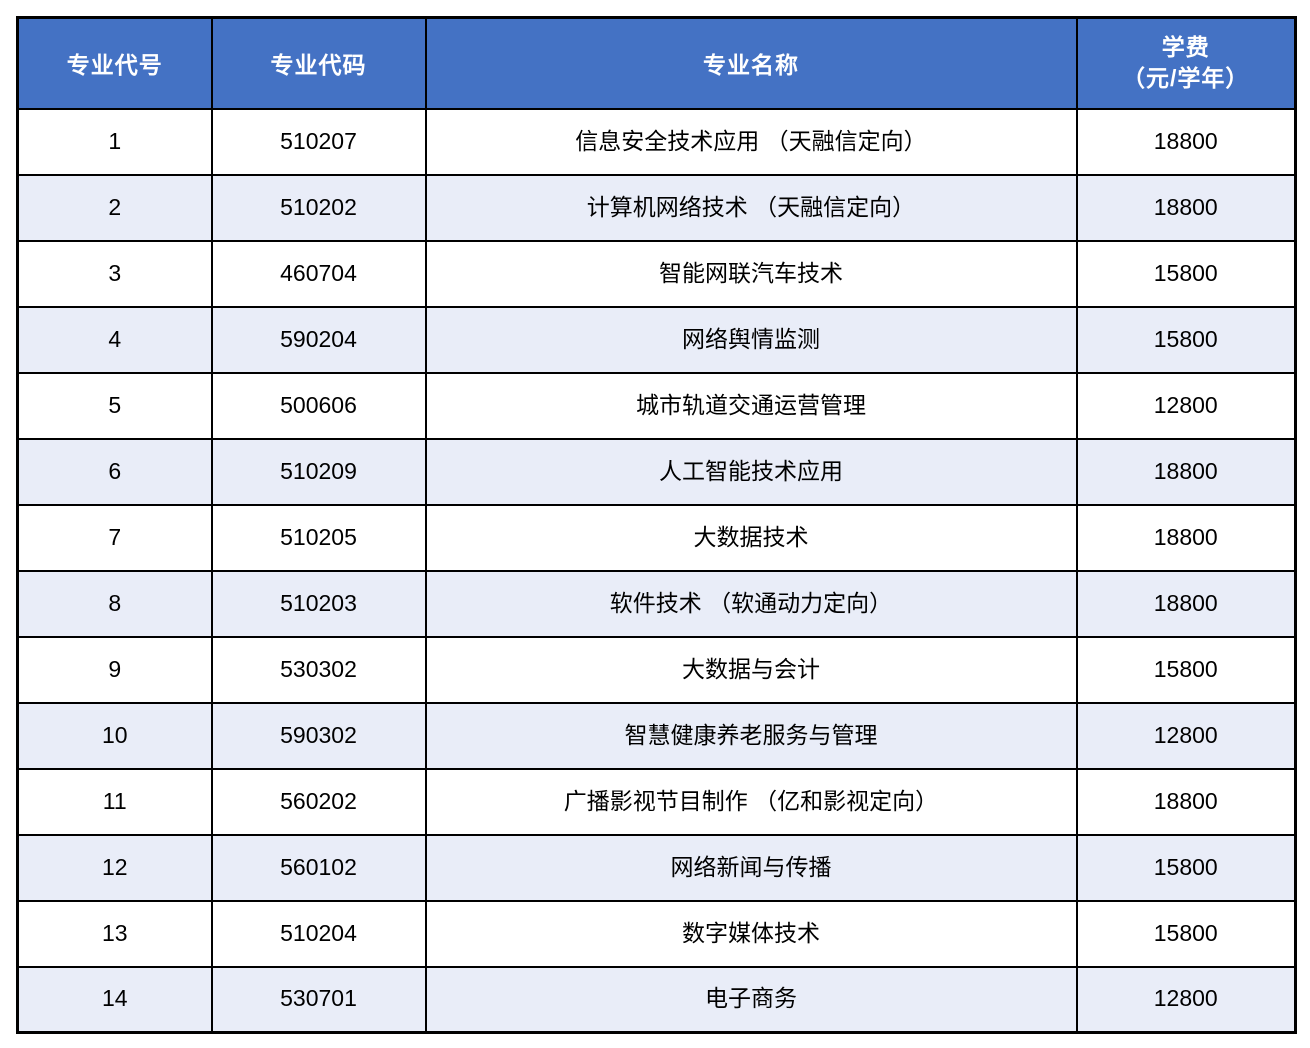  What do you see at coordinates (114, 933) in the screenshot?
I see `cell-major-no: 13` at bounding box center [114, 933].